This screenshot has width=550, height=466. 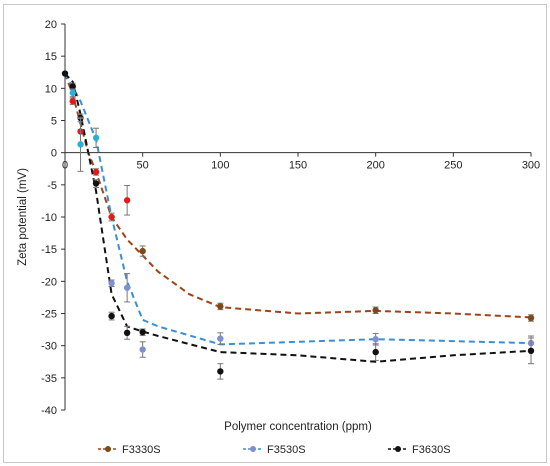 I want to click on y-tick-label: 15, so click(x=51, y=57).